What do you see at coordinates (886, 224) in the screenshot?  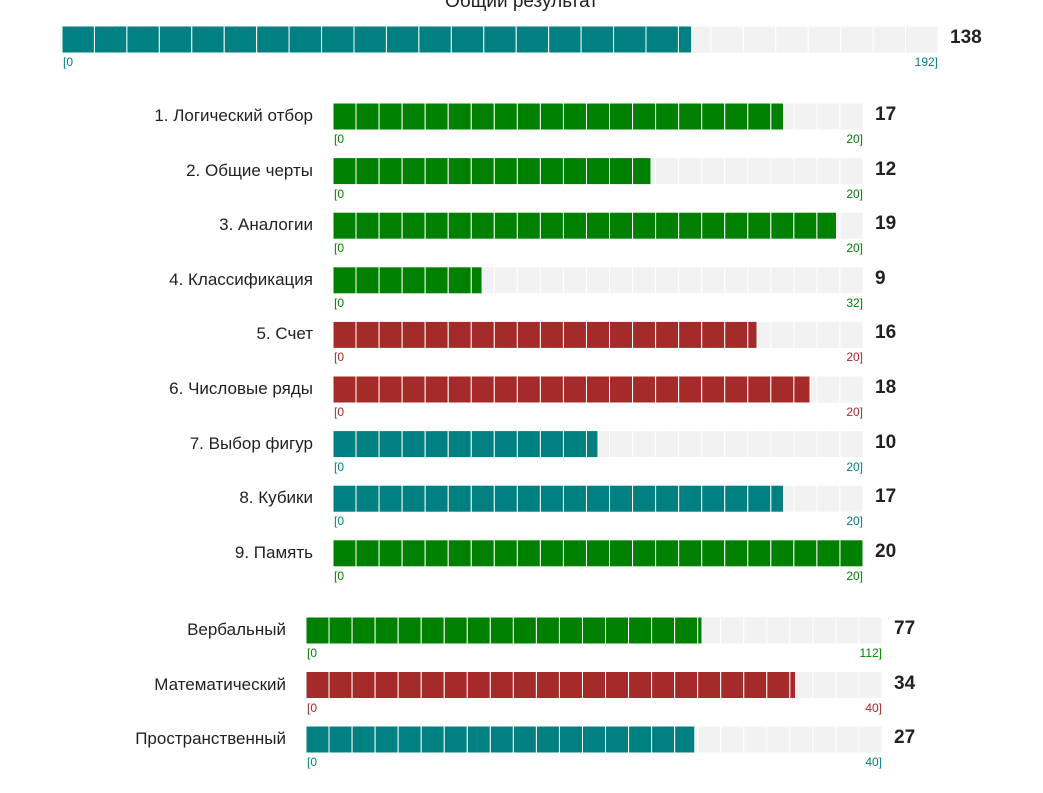 I see `subtest-3-bar-value: 19` at bounding box center [886, 224].